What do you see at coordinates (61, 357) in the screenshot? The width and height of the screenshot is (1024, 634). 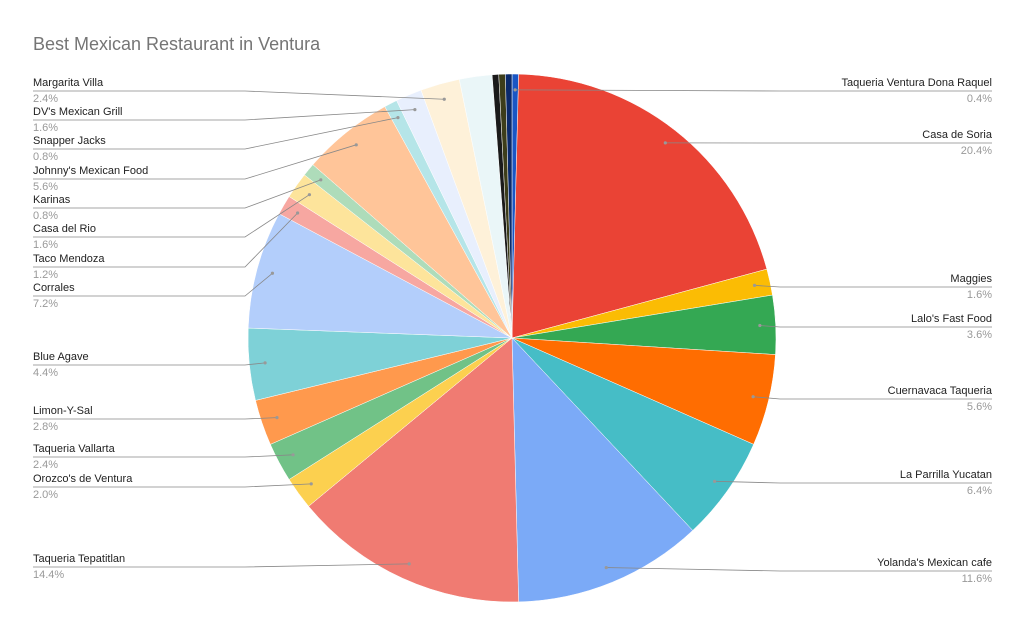 I see `slice-label: Blue Agave` at bounding box center [61, 357].